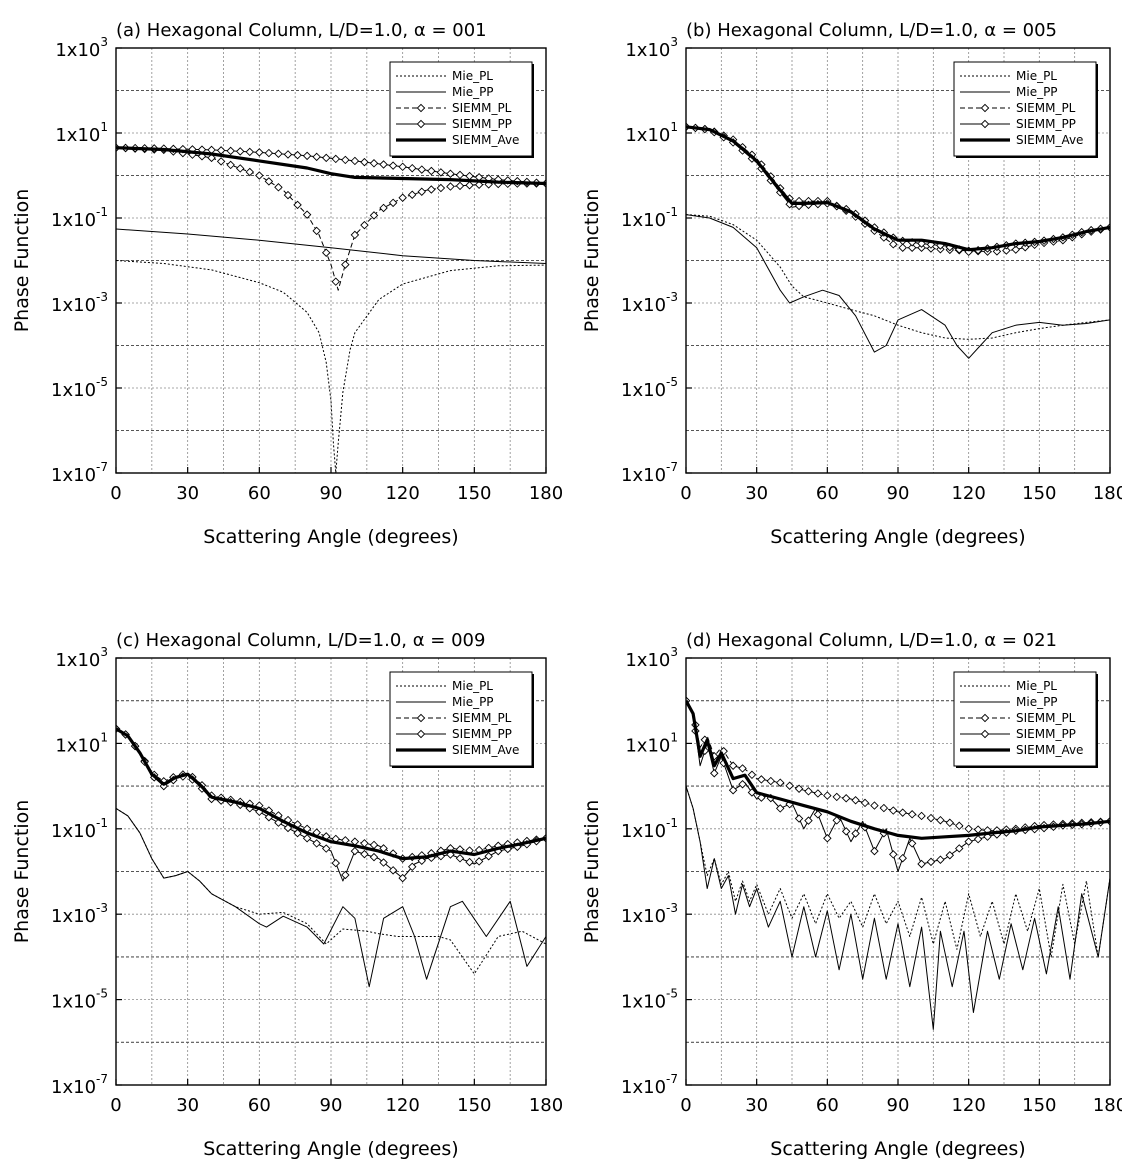 The image size is (1122, 1160). I want to click on chart-title: (a) Hexagonal Column, L/D=1.0, α = 001, so click(301, 30).